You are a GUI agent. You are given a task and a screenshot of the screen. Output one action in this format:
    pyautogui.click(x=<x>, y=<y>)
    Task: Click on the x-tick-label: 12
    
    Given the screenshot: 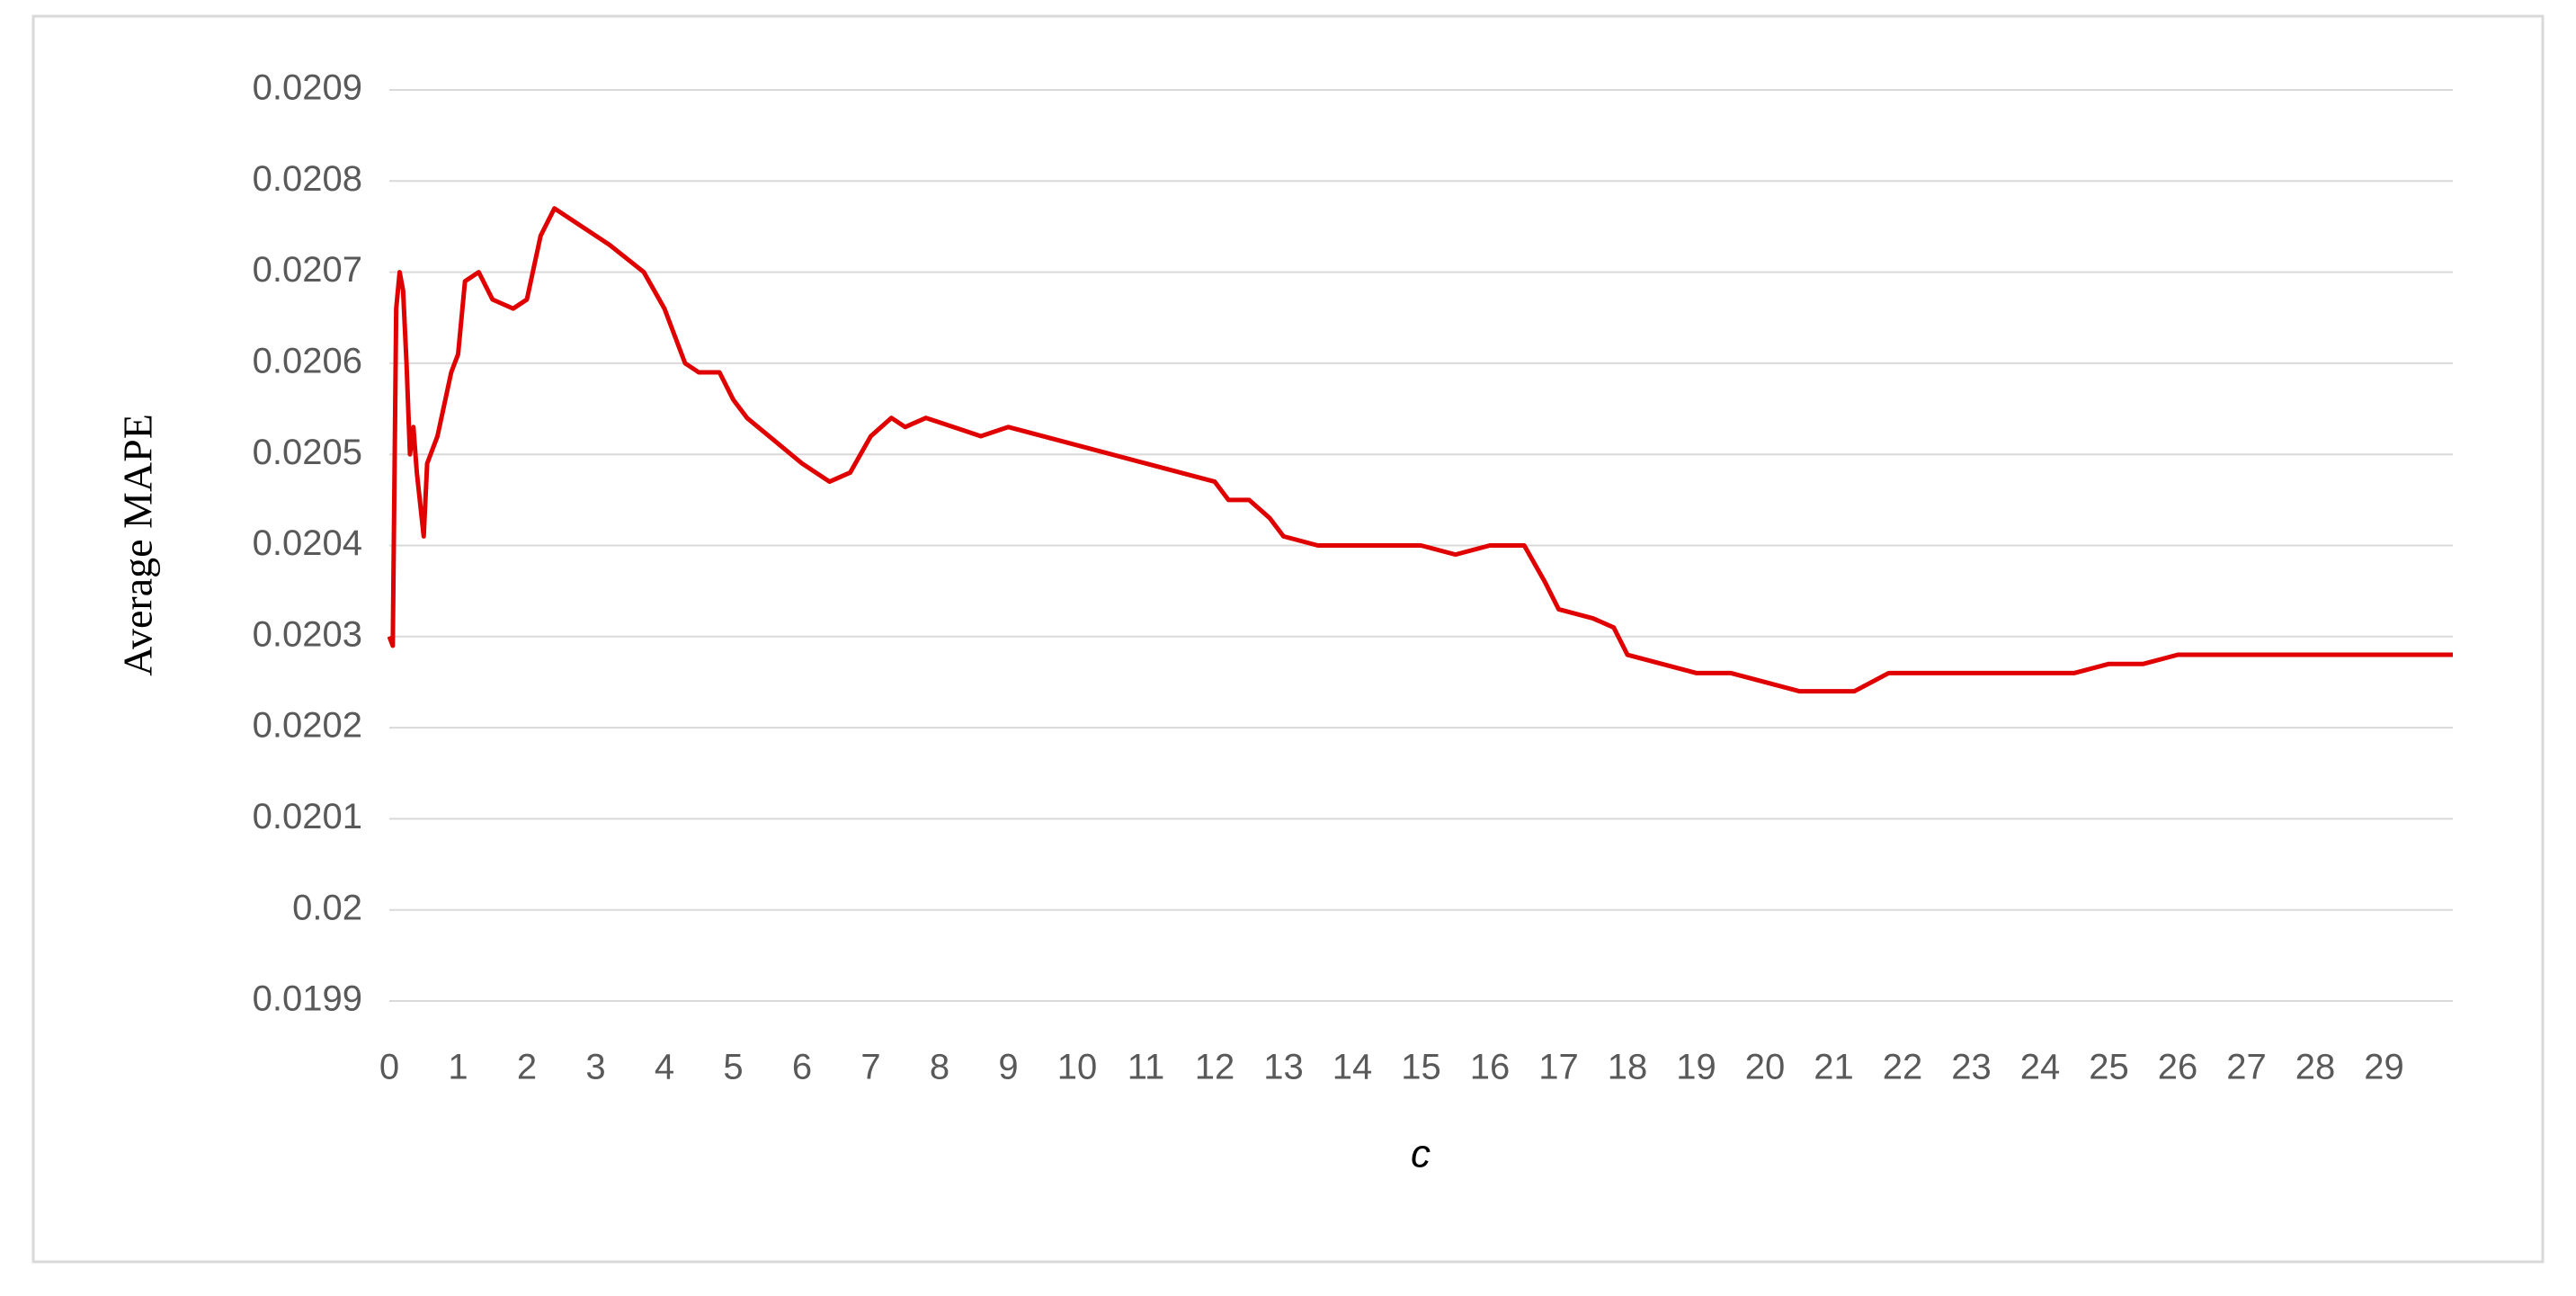 What is the action you would take?
    pyautogui.click(x=1215, y=1067)
    